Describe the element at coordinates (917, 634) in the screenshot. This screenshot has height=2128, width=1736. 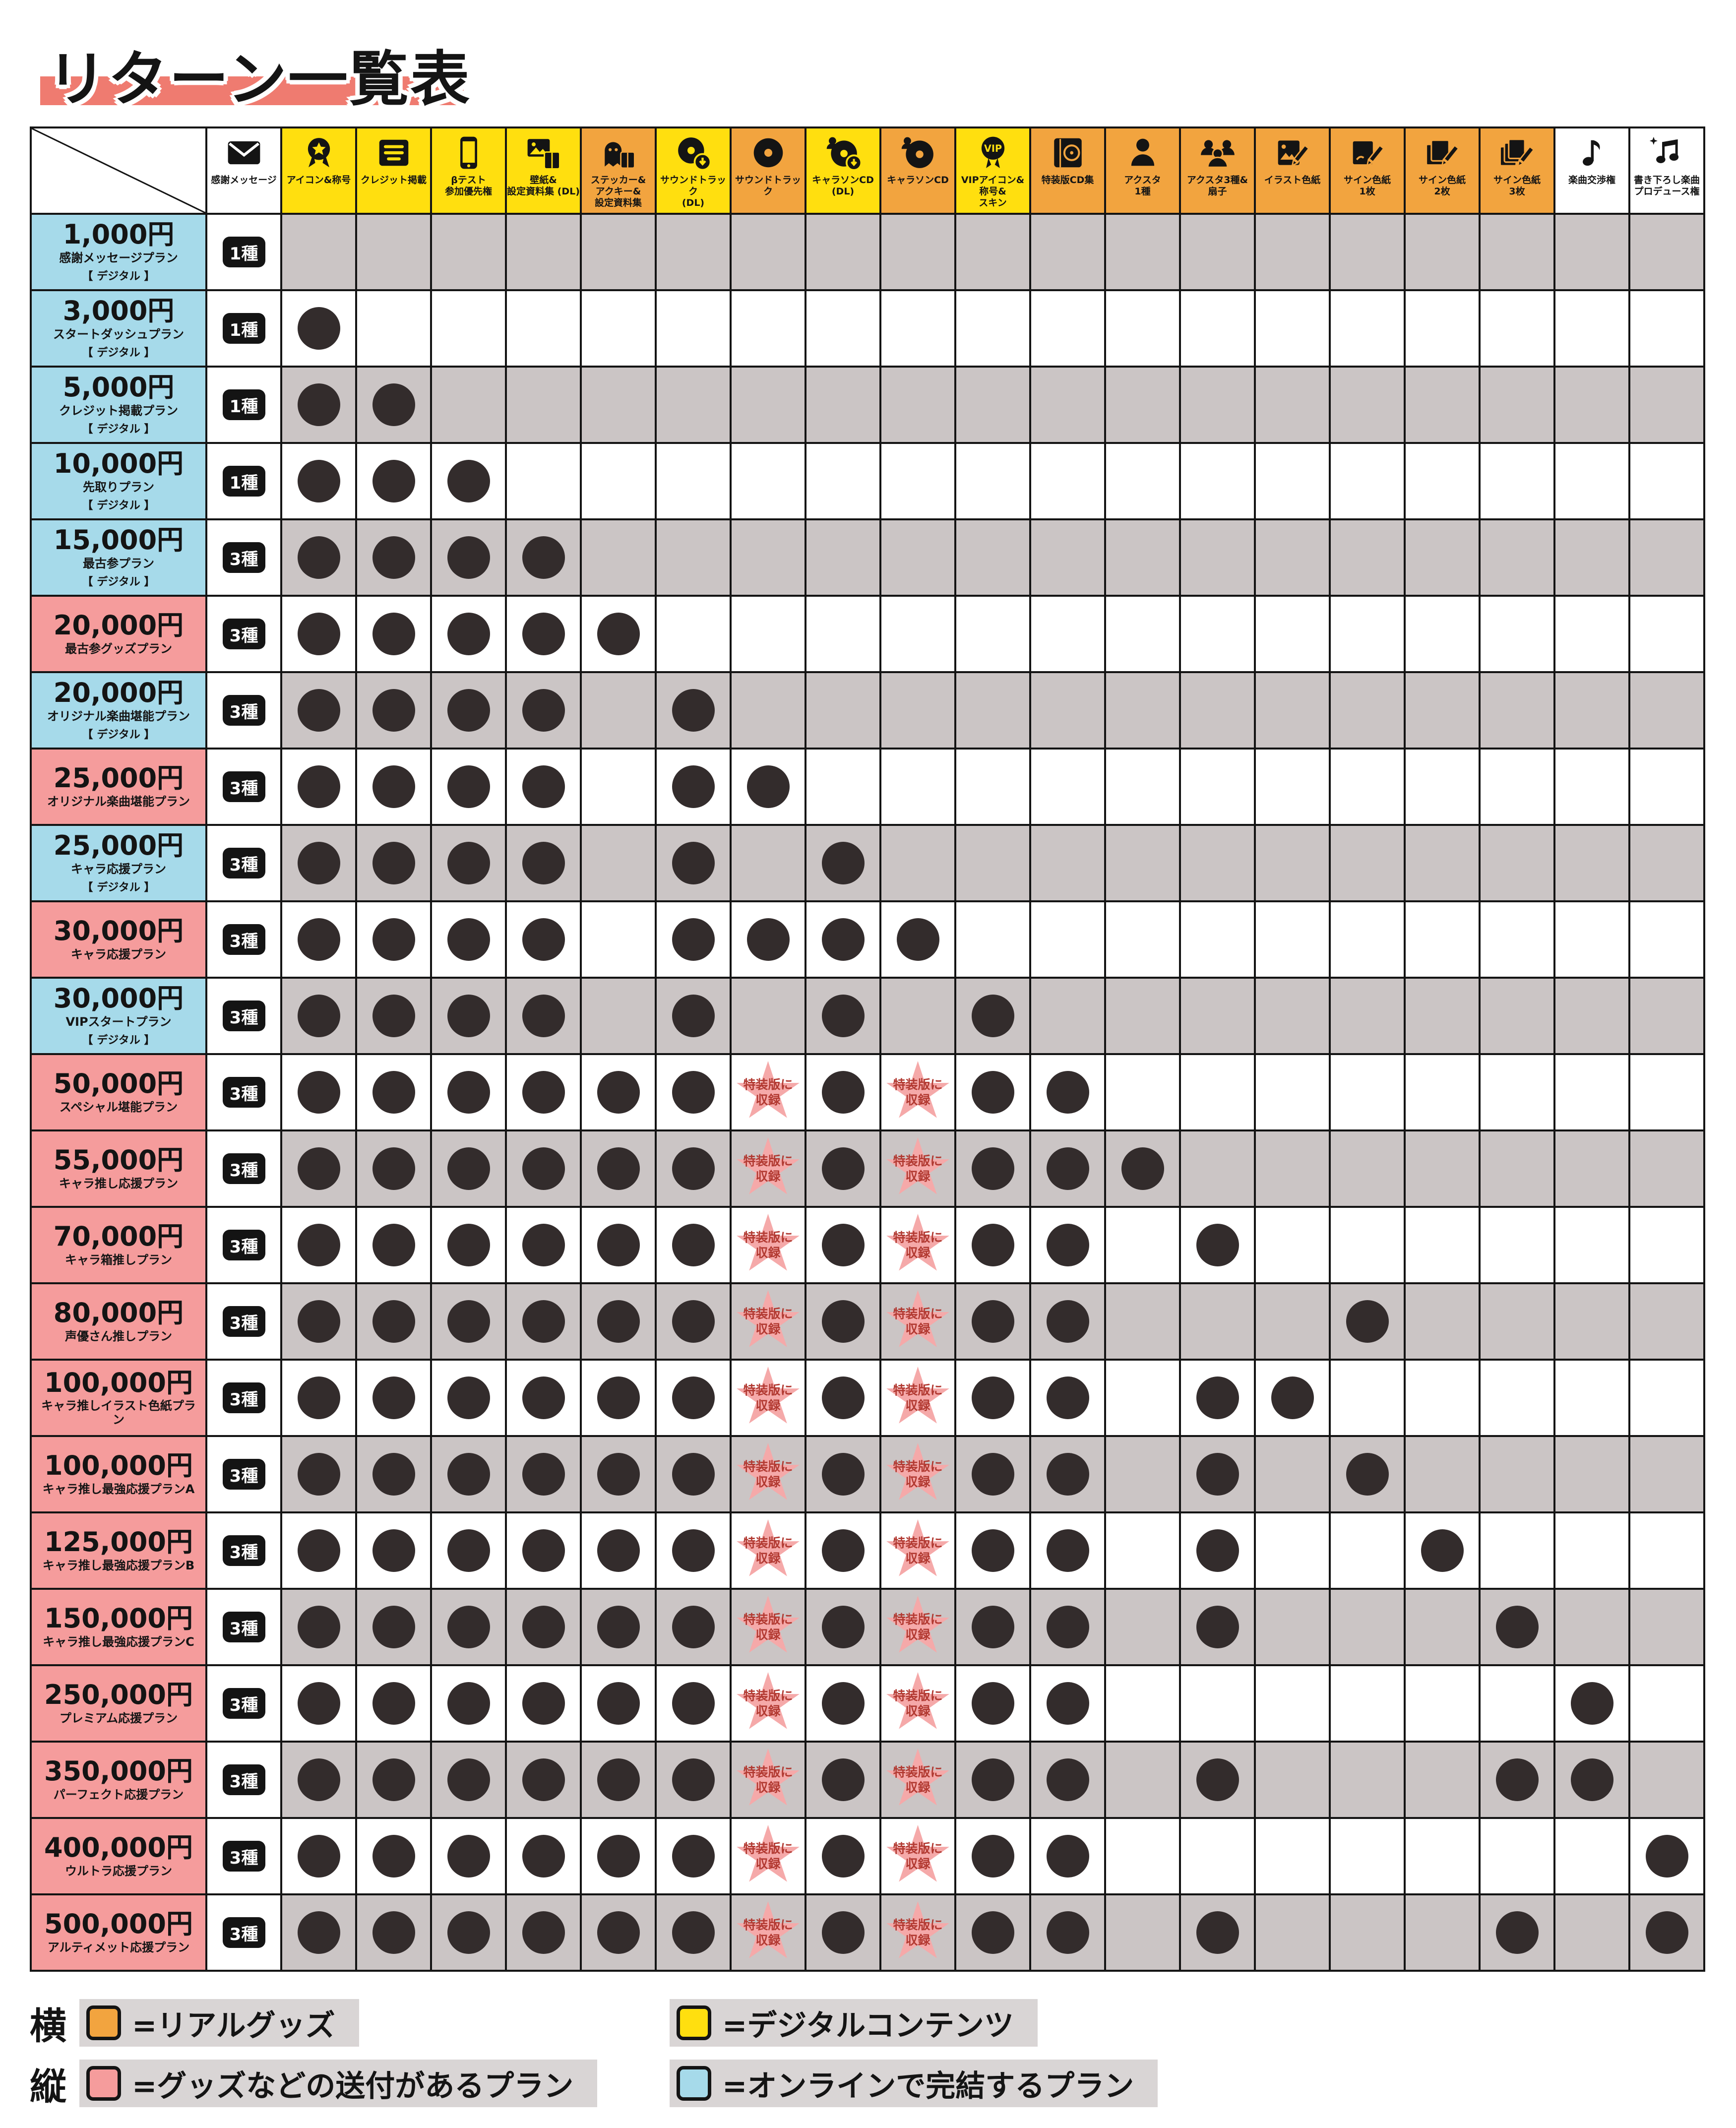
I see `cell-r6-c10` at that location.